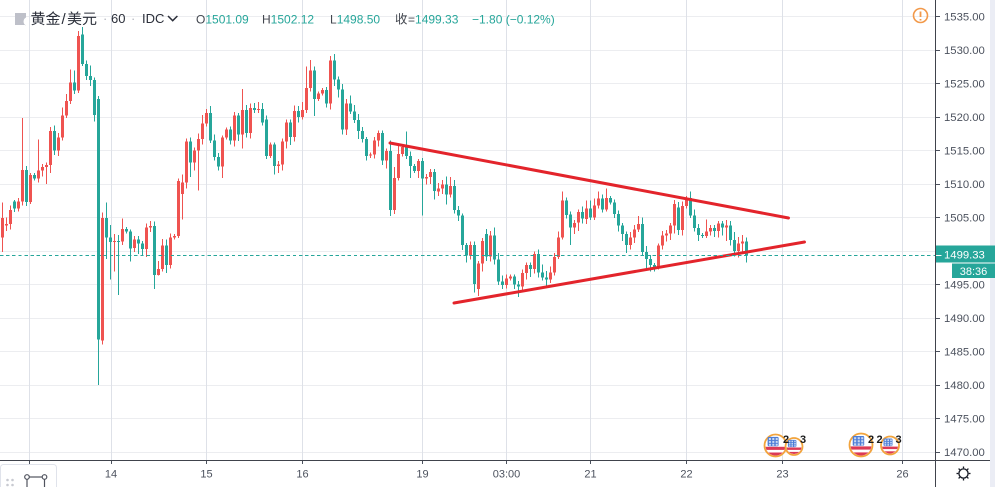 This screenshot has height=492, width=995. Describe the element at coordinates (288, 20) in the screenshot. I see `svg-text: H1502.12` at that location.